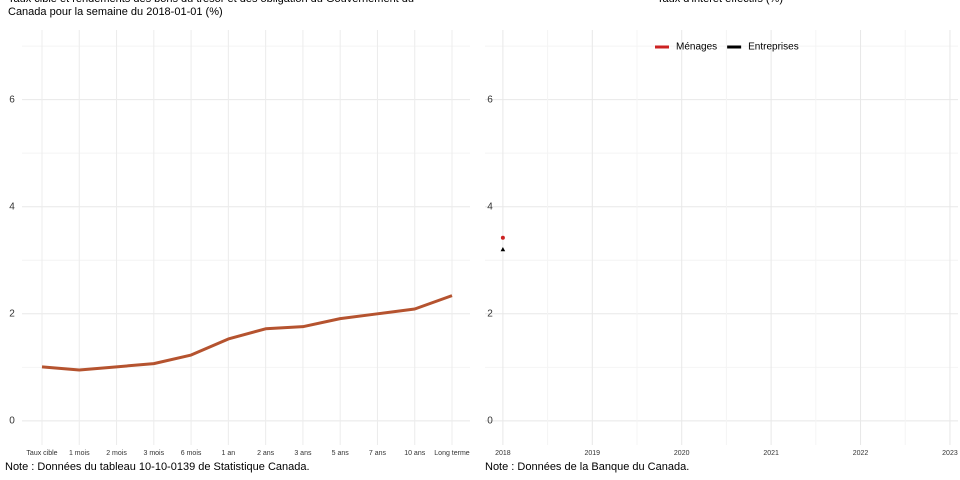  Describe the element at coordinates (191, 453) in the screenshot. I see `x-tick-label: 6 mois` at that location.